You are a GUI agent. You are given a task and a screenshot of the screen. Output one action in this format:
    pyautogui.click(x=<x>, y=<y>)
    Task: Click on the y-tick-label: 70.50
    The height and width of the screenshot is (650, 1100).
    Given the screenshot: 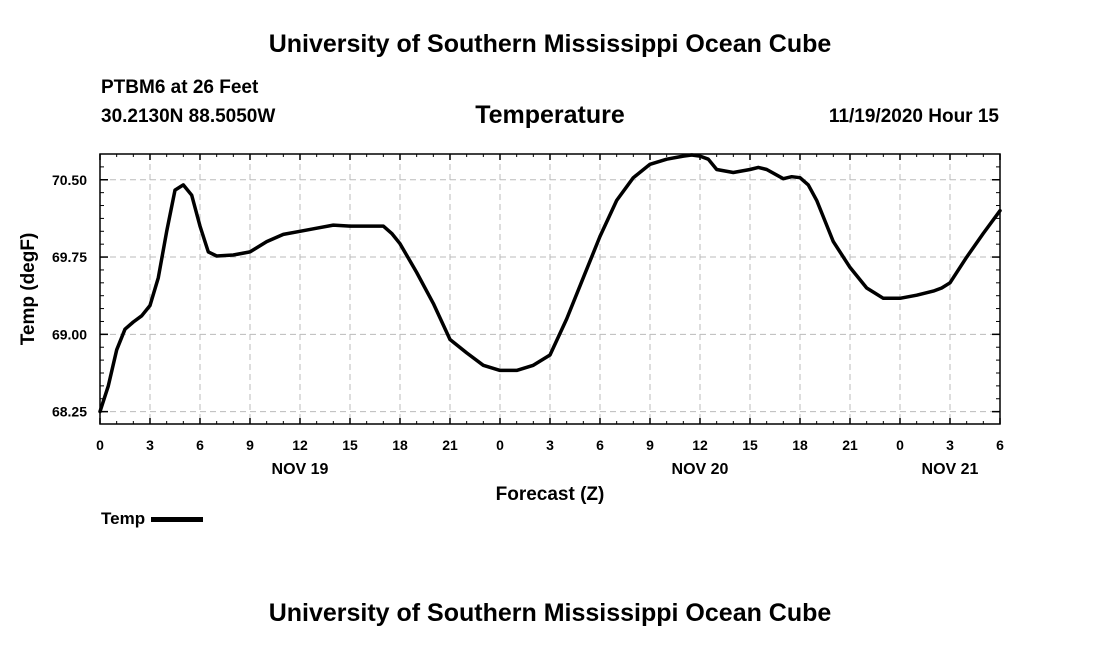 What is the action you would take?
    pyautogui.click(x=69, y=180)
    